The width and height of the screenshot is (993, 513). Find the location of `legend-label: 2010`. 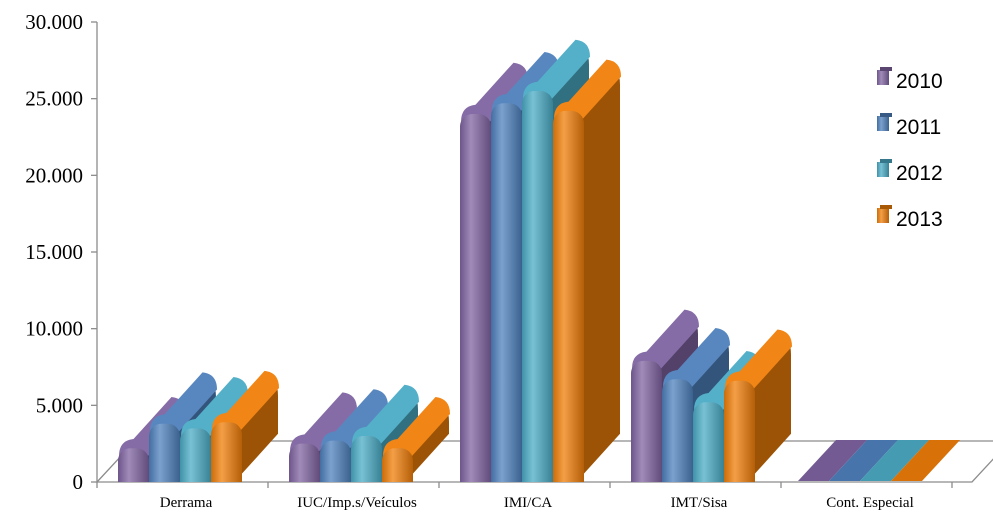

legend-label: 2010 is located at coordinates (919, 81).